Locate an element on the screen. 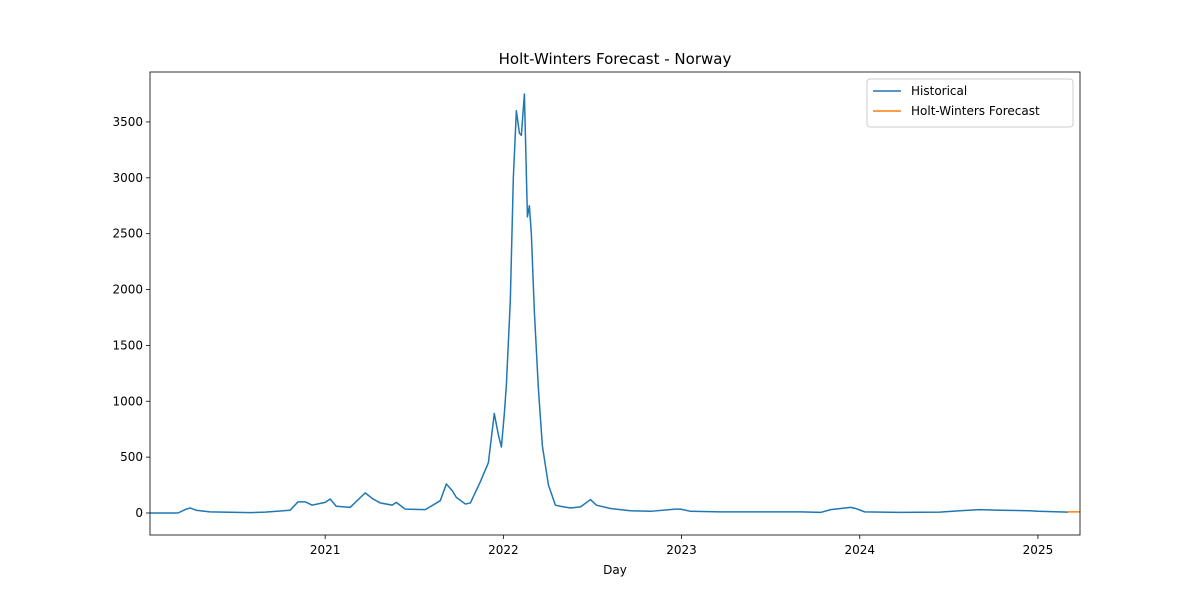 This screenshot has width=1200, height=600. y-tick-label: 3500 is located at coordinates (127, 122).